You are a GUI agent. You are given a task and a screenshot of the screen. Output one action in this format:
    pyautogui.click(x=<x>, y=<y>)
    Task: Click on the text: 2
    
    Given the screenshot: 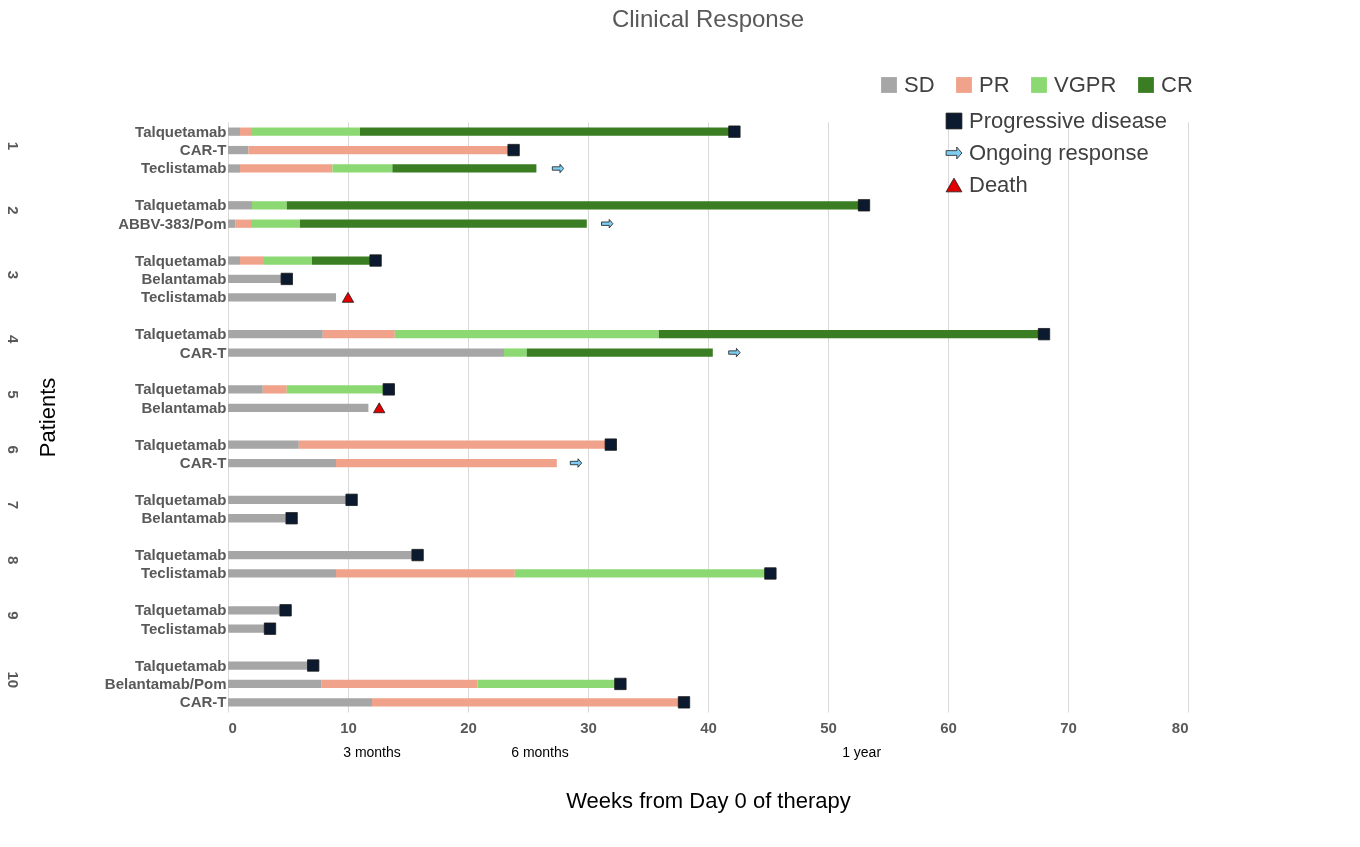 What is the action you would take?
    pyautogui.click(x=13, y=210)
    